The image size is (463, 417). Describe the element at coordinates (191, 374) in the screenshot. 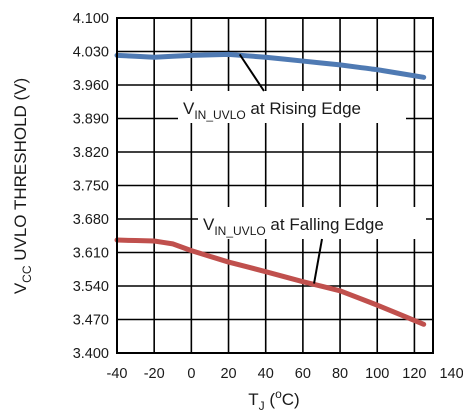

I see `x-tick-label: 0` at that location.